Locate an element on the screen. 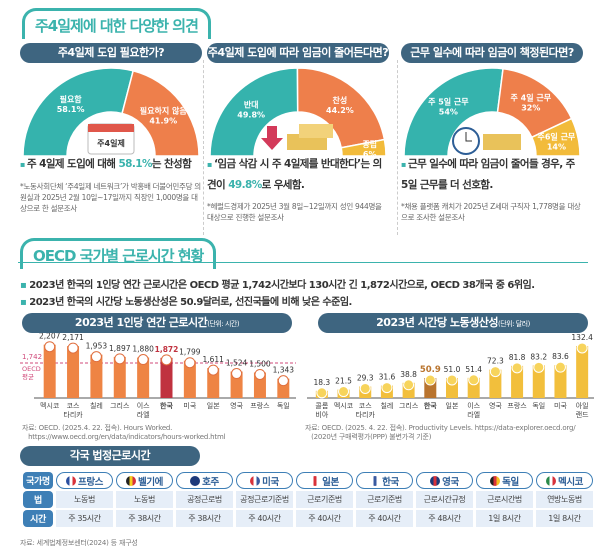 The width and height of the screenshot is (600, 550). country-0: 프랑스 is located at coordinates (84, 480).